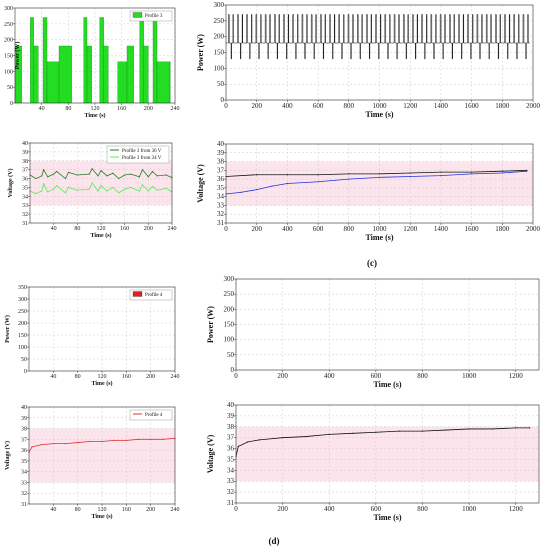  I want to click on tick-label-y: 33, so click(25, 206).